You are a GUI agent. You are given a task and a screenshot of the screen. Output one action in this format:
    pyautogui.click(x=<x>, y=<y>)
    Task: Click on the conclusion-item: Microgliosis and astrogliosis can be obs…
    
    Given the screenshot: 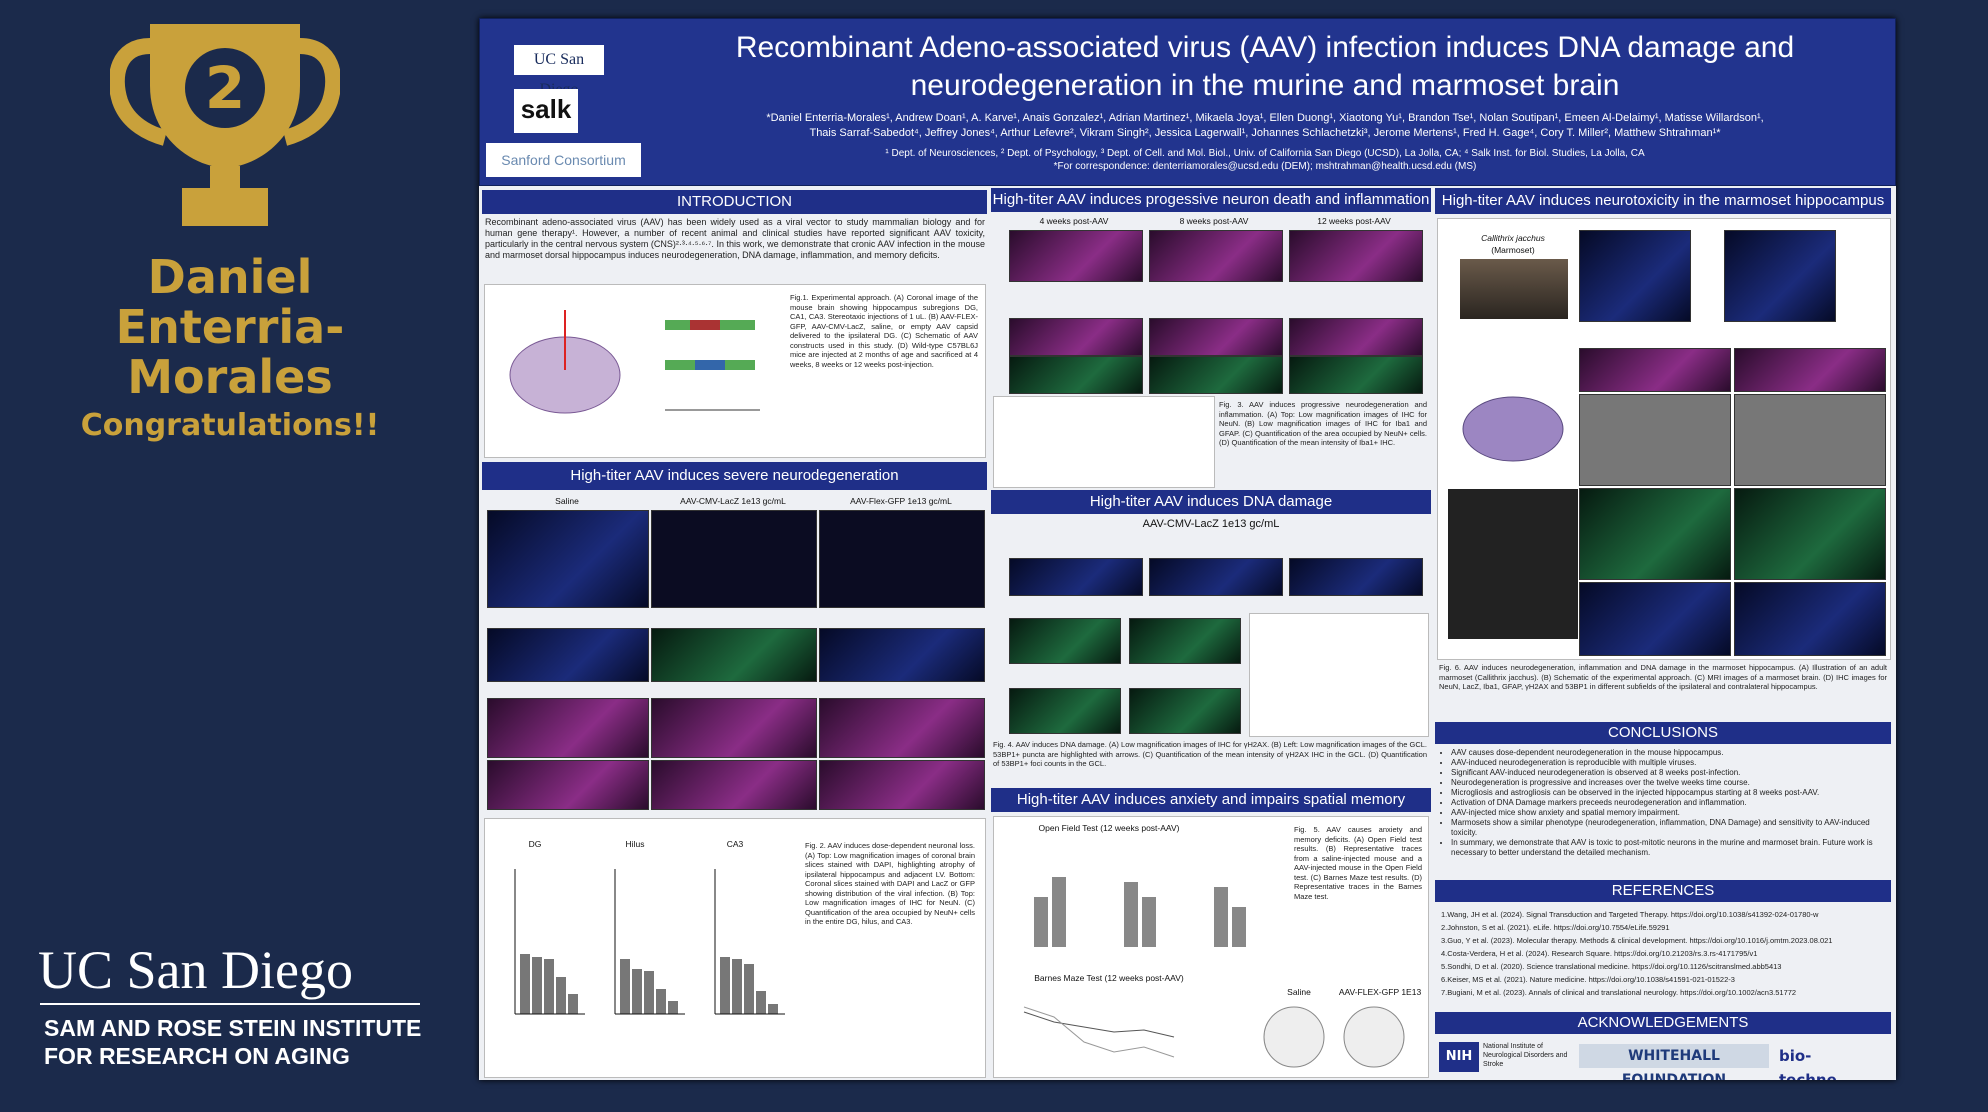 What is the action you would take?
    pyautogui.click(x=1673, y=793)
    